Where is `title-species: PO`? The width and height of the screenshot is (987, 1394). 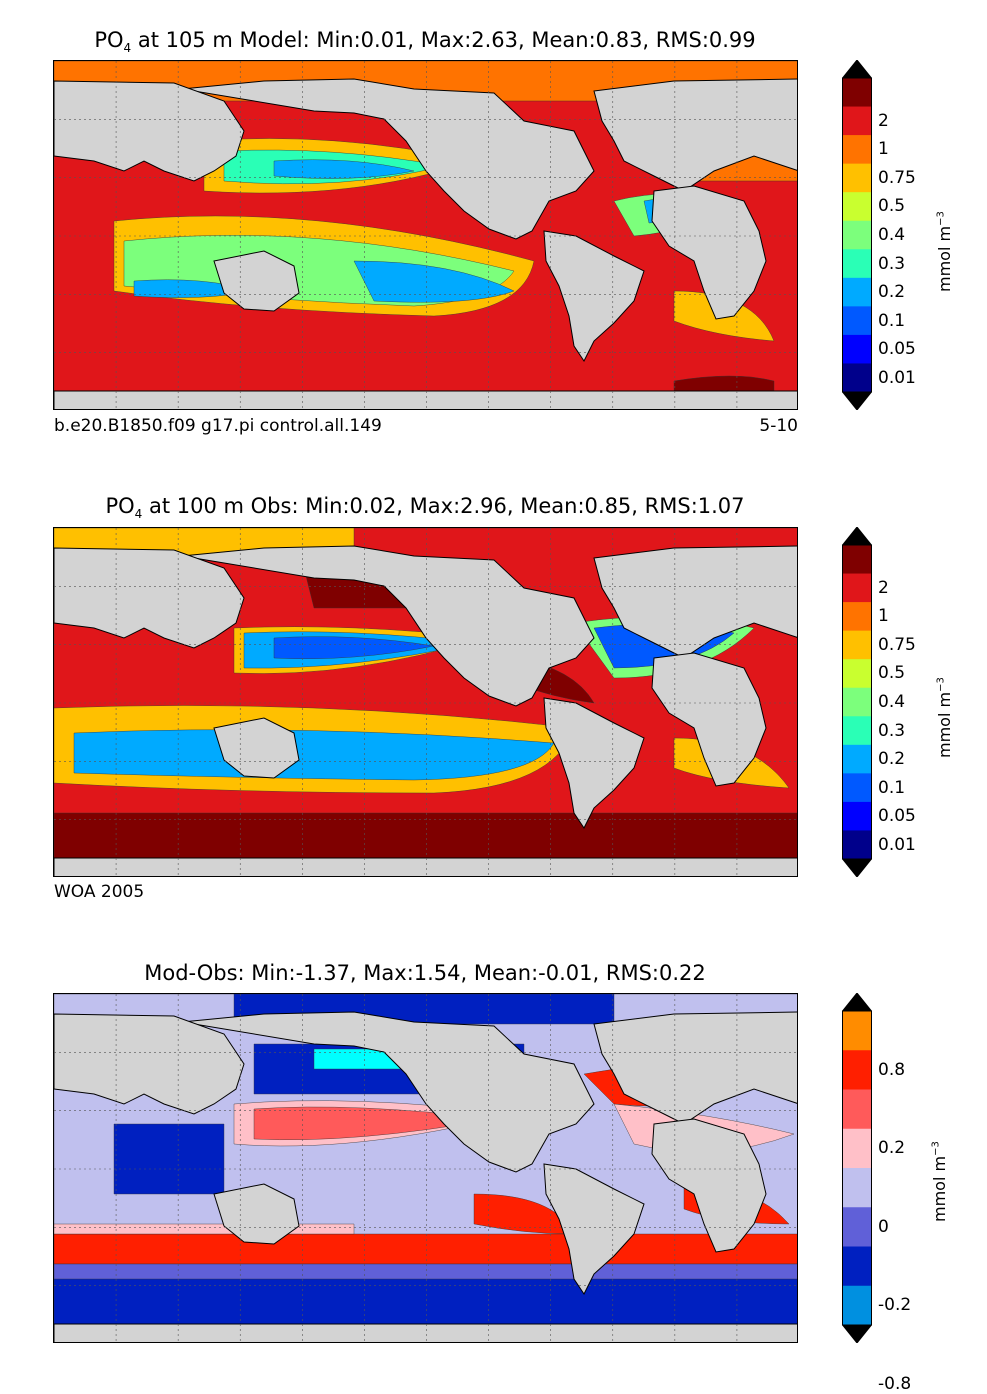
title-species: PO is located at coordinates (120, 506).